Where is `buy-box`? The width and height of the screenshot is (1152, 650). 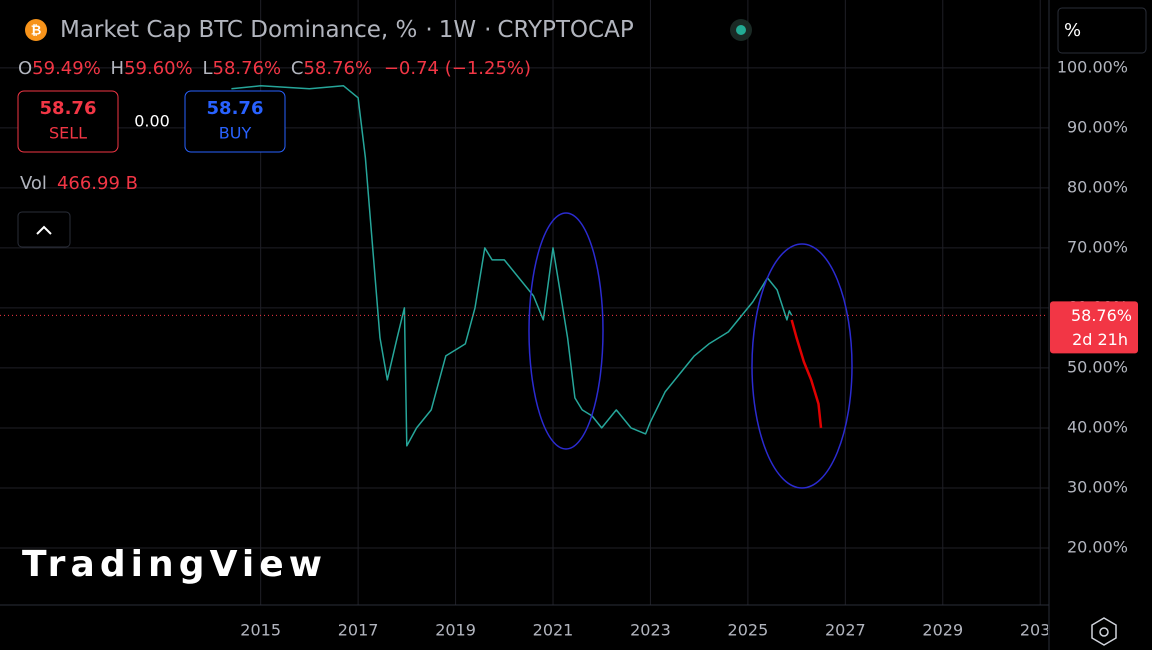 buy-box is located at coordinates (235, 121).